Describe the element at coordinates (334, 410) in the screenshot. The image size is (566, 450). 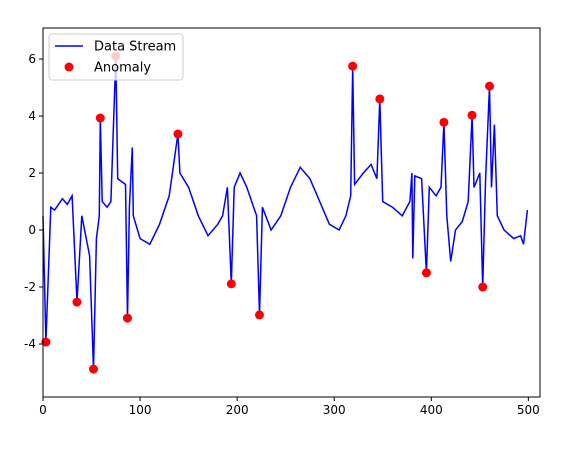
I see `x-tick-label: 300` at that location.